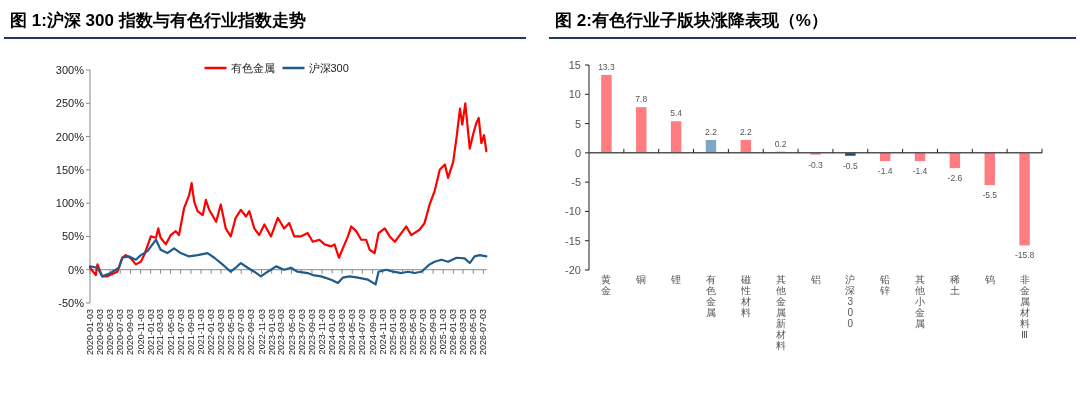  Describe the element at coordinates (231, 332) in the screenshot. I see `x-tick-label: 2022-05-03` at that location.